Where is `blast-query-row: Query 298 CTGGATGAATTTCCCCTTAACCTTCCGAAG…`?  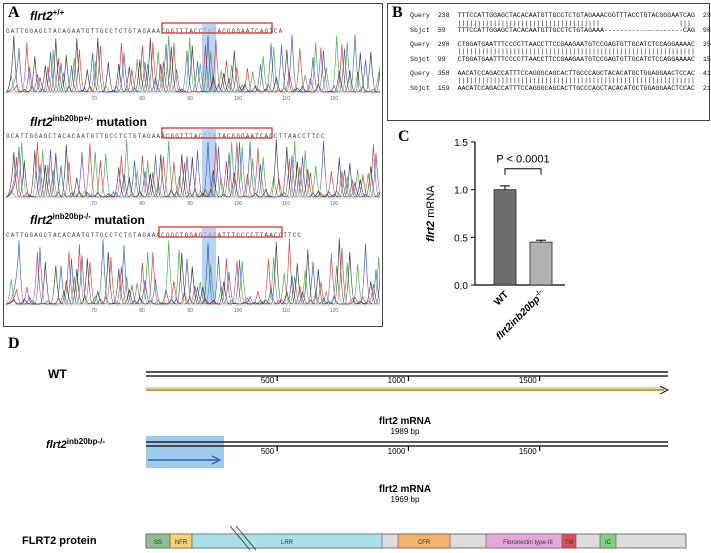
blast-query-row: Query 298 CTGGATGAATTTCCCCTTAACCTTCCGAAG… is located at coordinates (560, 44).